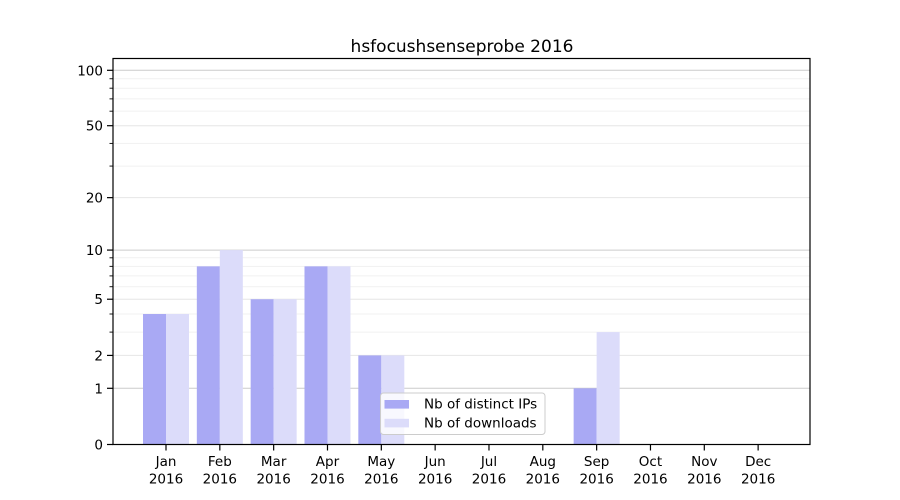  Describe the element at coordinates (98, 356) in the screenshot. I see `y-tick-label: 2` at that location.